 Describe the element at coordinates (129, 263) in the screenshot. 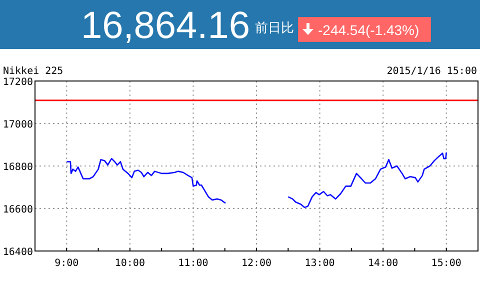

I see `x-tick-label: 10:00` at that location.